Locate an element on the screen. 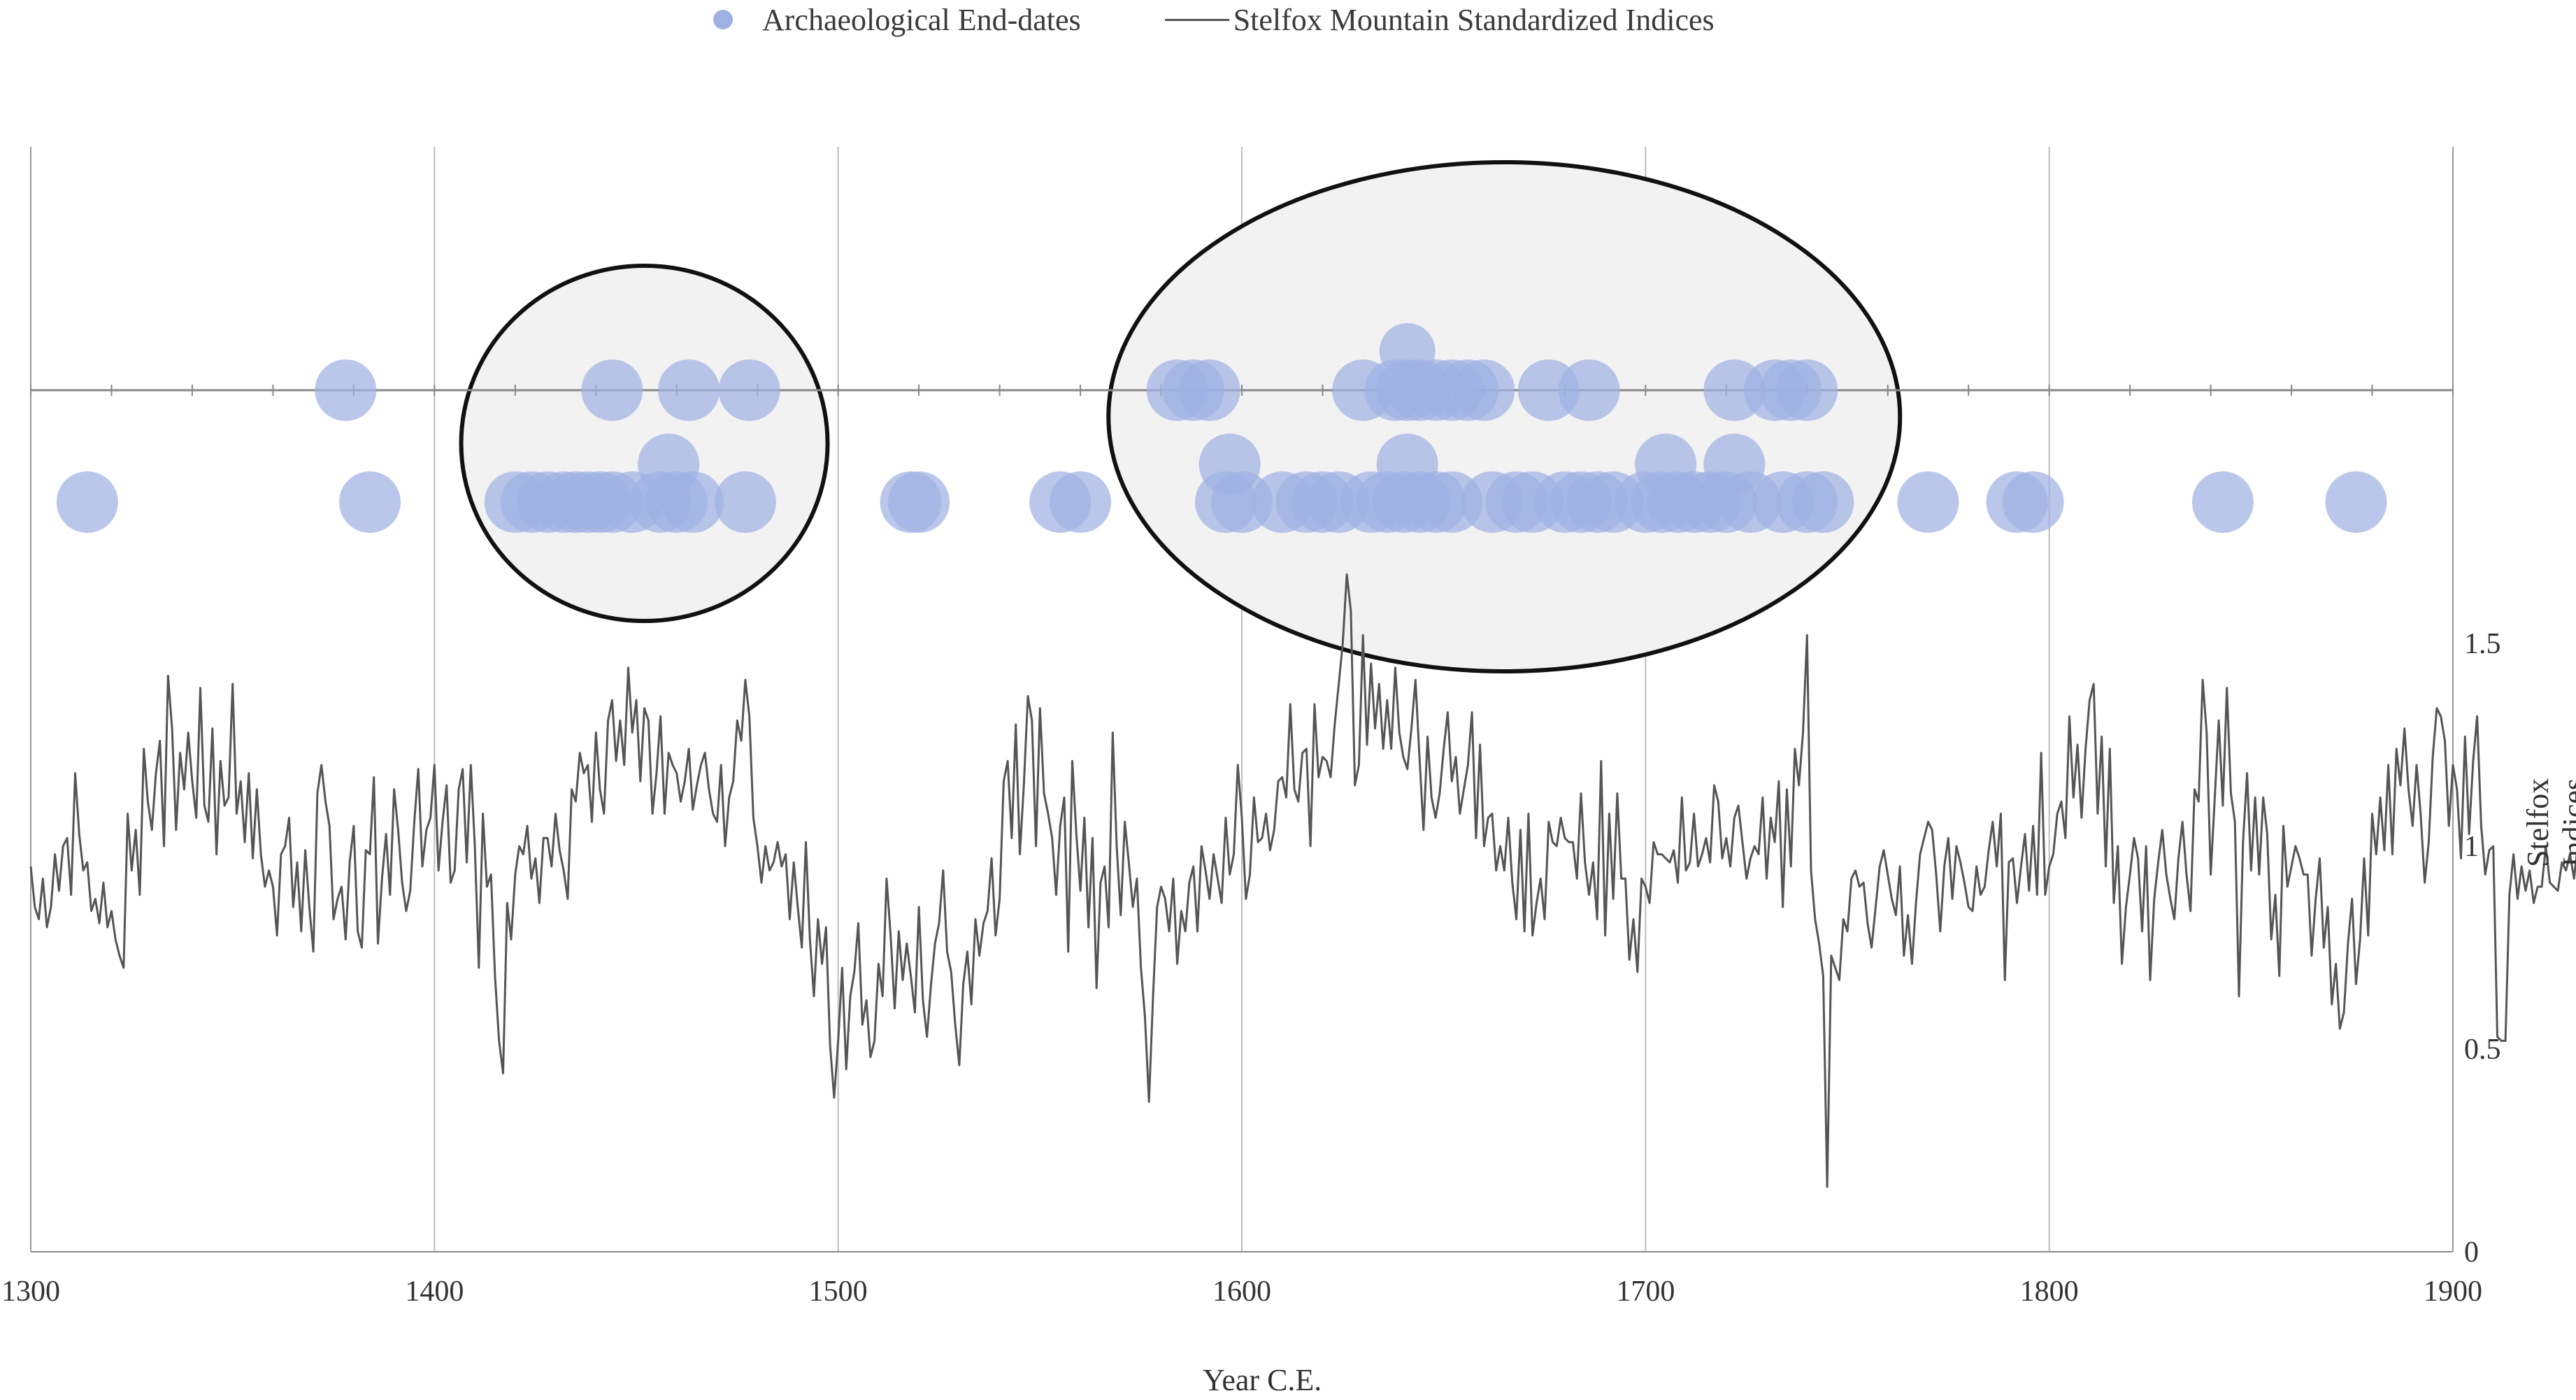 The height and width of the screenshot is (1400, 2576). legend-line-icon is located at coordinates (1196, 19).